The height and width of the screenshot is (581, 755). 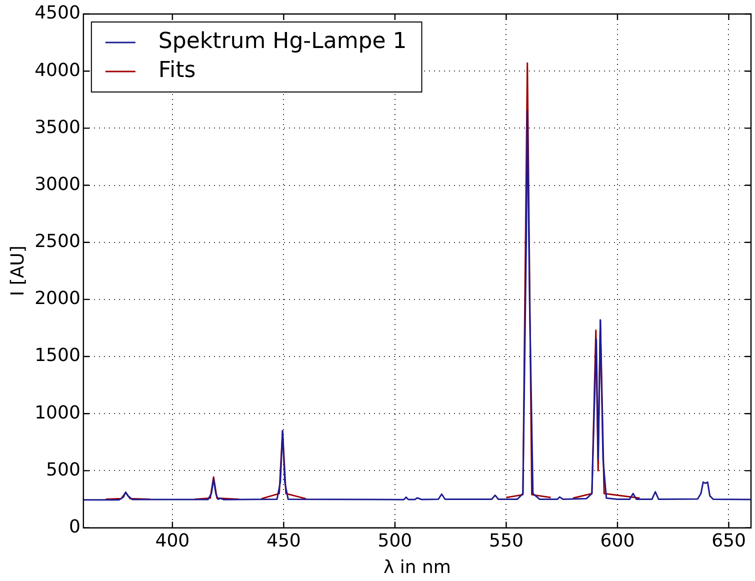 I want to click on y-tick-label: 0, so click(x=74, y=527).